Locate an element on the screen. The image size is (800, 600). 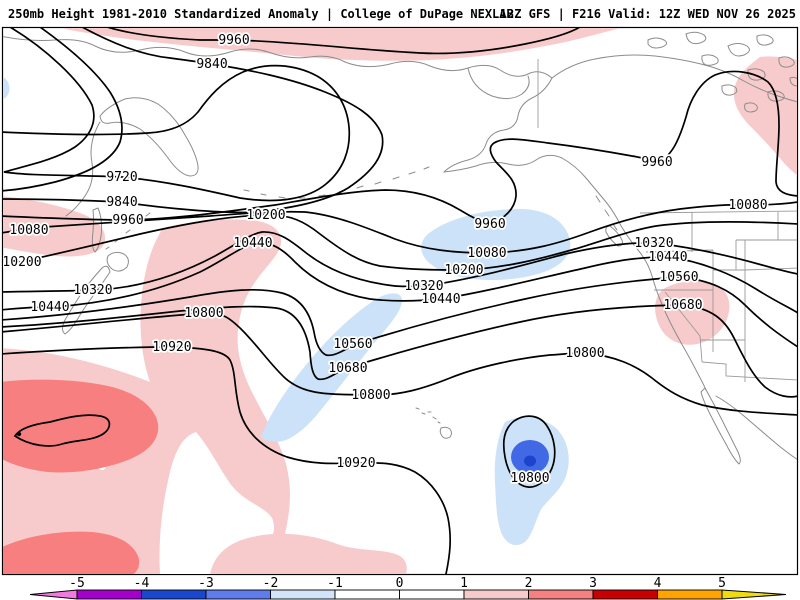
colorbar-taper-right is located at coordinates (754, 594).